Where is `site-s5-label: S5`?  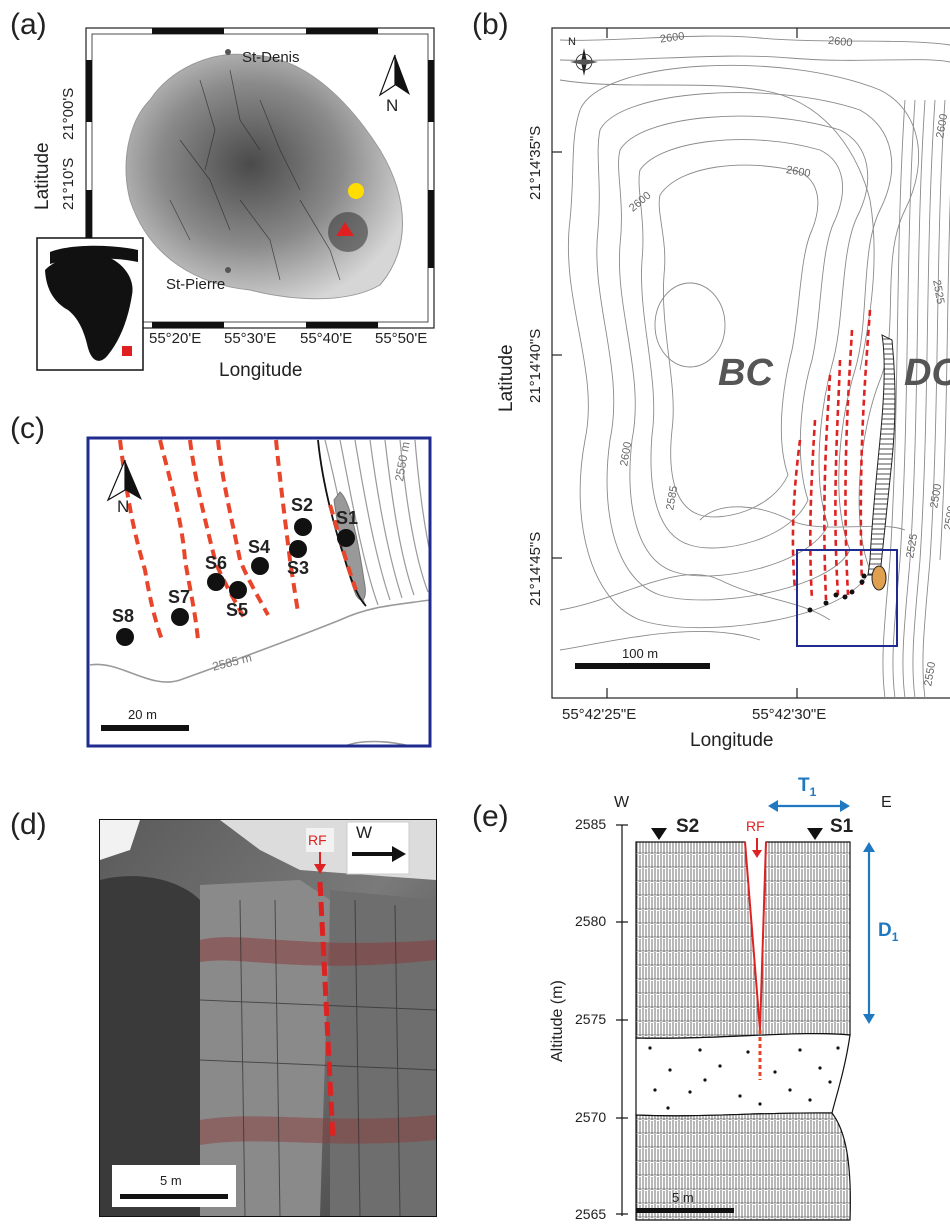
site-s5-label: S5 is located at coordinates (237, 610).